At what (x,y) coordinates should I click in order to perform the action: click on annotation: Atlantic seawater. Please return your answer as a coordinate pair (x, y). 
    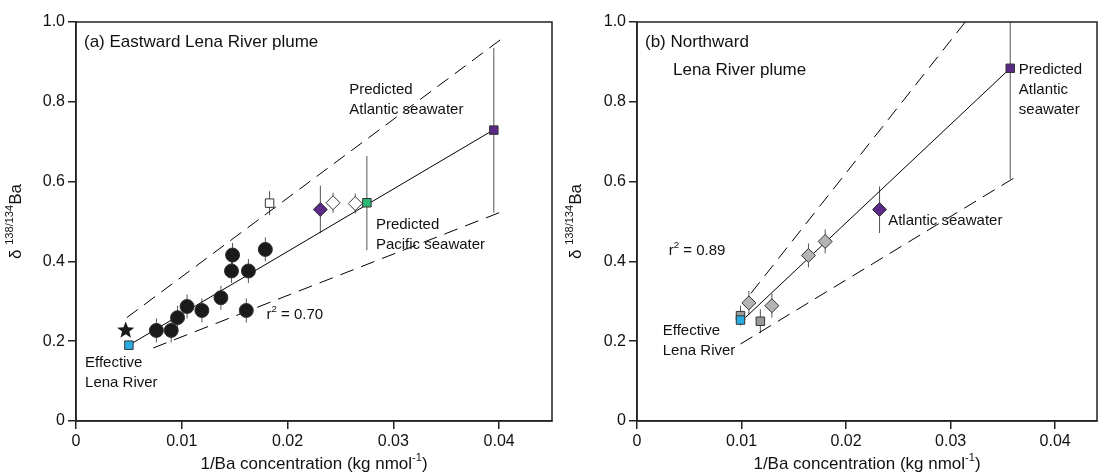
    Looking at the image, I should click on (945, 220).